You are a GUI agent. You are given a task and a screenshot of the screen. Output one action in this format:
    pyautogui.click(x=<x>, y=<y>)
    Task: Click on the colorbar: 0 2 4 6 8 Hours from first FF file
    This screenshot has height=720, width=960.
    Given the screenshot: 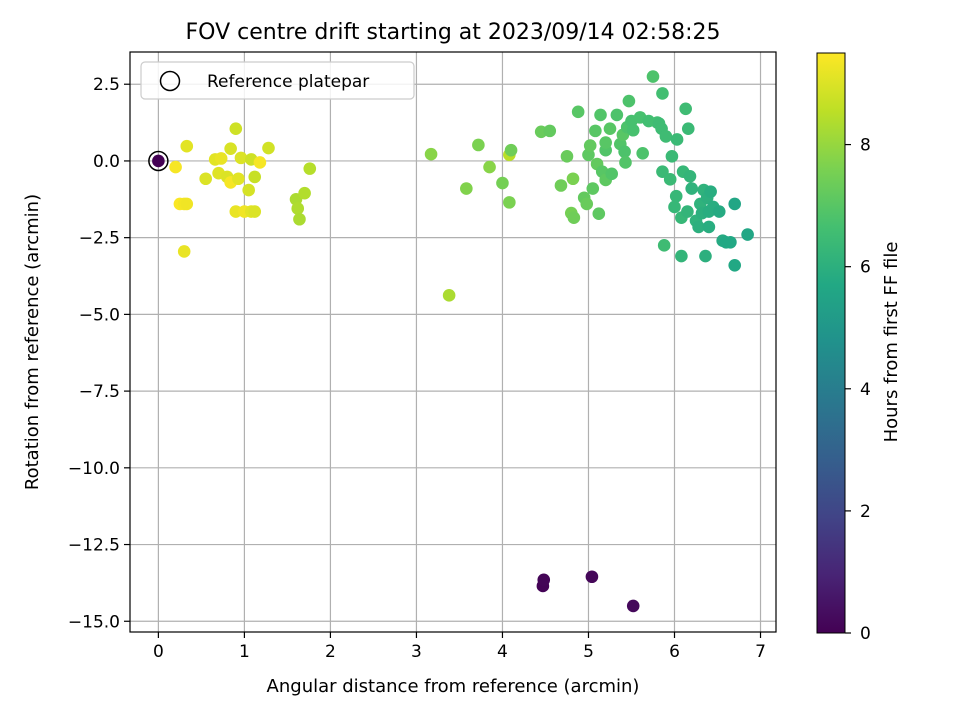 What is the action you would take?
    pyautogui.click(x=859, y=348)
    